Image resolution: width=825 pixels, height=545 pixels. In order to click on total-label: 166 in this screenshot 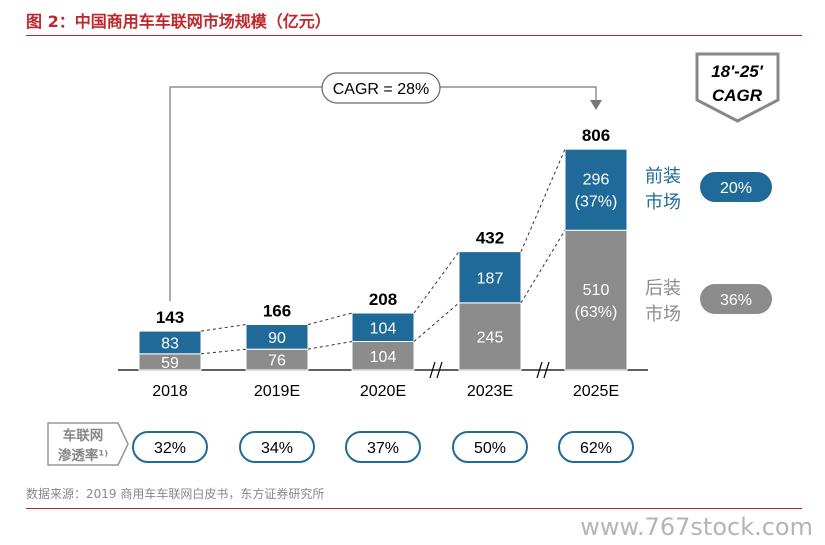, I will do `click(277, 311)`.